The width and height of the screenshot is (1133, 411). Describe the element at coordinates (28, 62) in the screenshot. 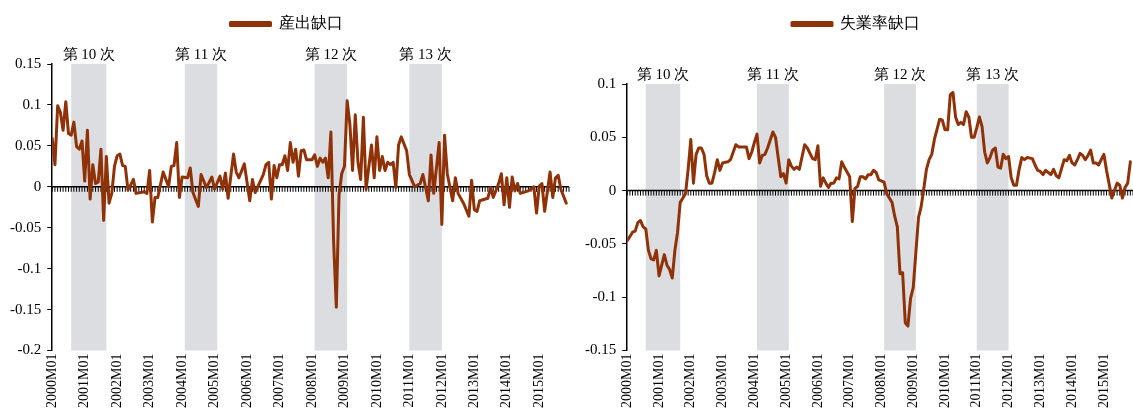

I see `y-tick-label: 0.15` at that location.